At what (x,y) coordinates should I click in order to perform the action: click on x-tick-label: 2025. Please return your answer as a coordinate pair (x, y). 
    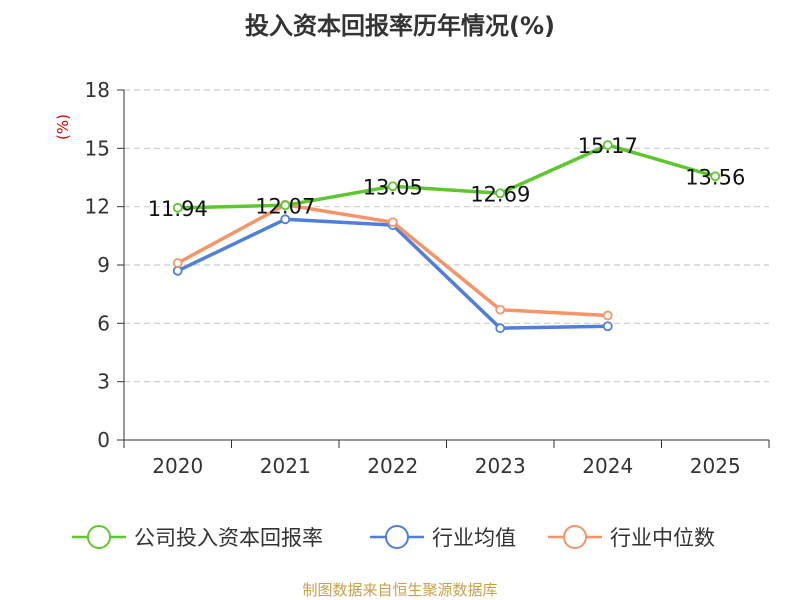
    Looking at the image, I should click on (715, 466).